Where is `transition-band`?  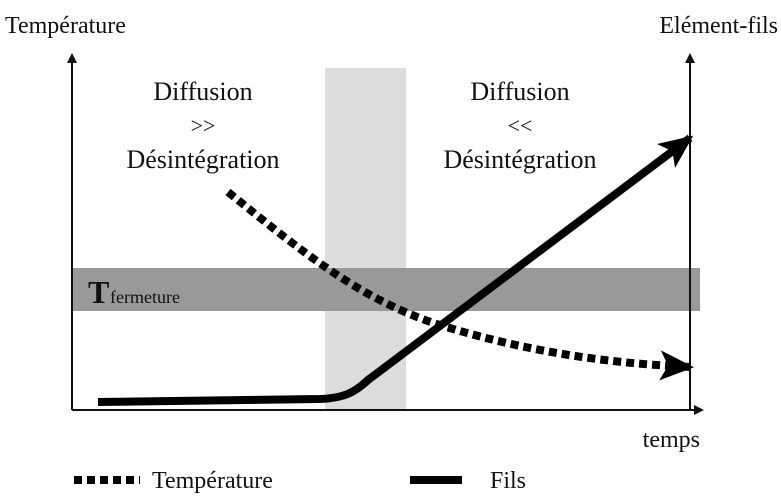
transition-band is located at coordinates (365, 239).